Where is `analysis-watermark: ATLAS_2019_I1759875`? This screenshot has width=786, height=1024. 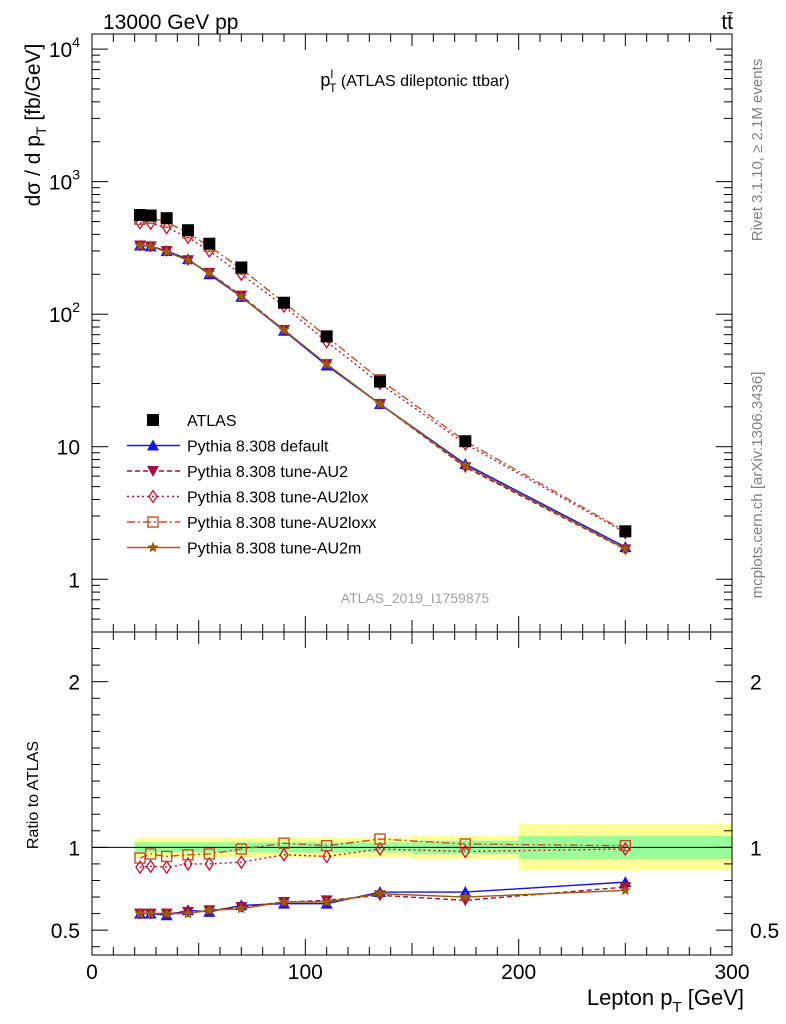 analysis-watermark: ATLAS_2019_I1759875 is located at coordinates (415, 598).